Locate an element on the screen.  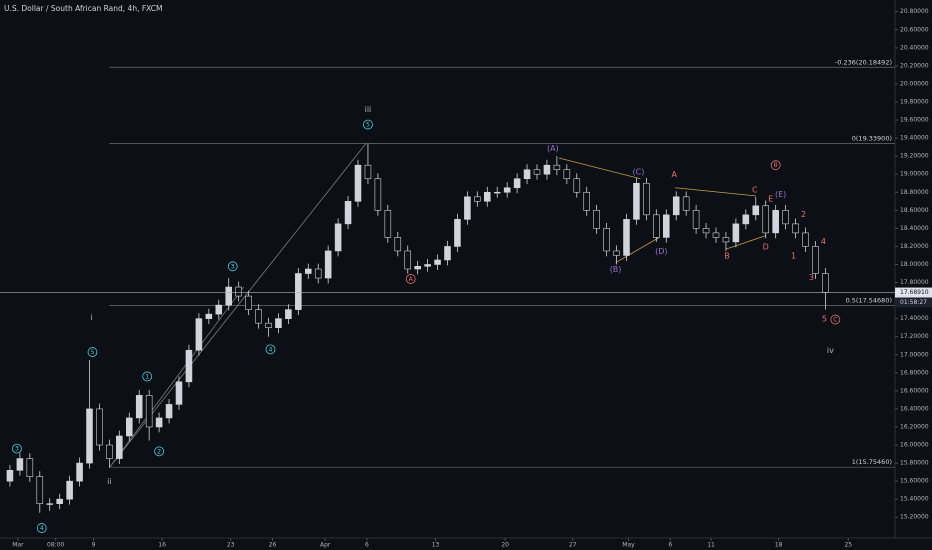
y-tick-label: 16.00000 is located at coordinates (914, 445).